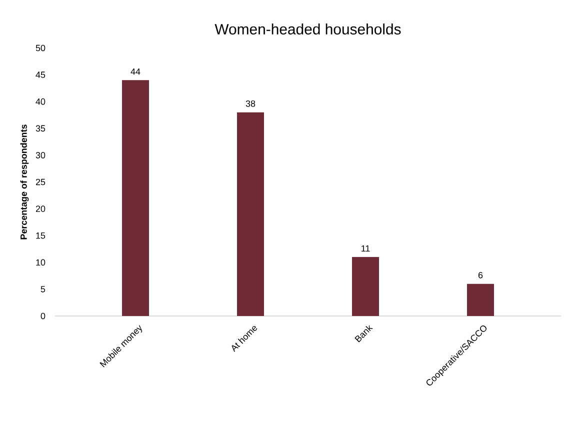 Image resolution: width=583 pixels, height=431 pixels. What do you see at coordinates (41, 235) in the screenshot?
I see `y-tick-label: 15` at bounding box center [41, 235].